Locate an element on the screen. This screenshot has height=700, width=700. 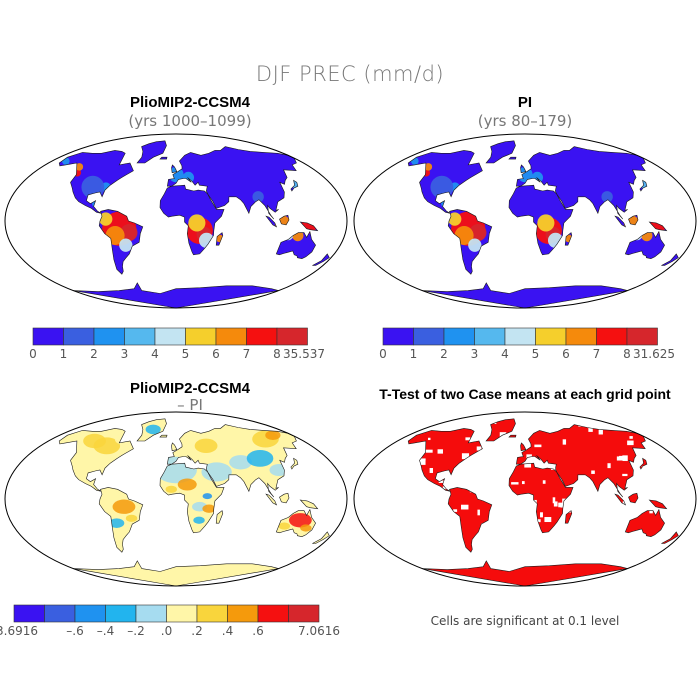
panel-subtitle-difference: – PI is located at coordinates (190, 405).